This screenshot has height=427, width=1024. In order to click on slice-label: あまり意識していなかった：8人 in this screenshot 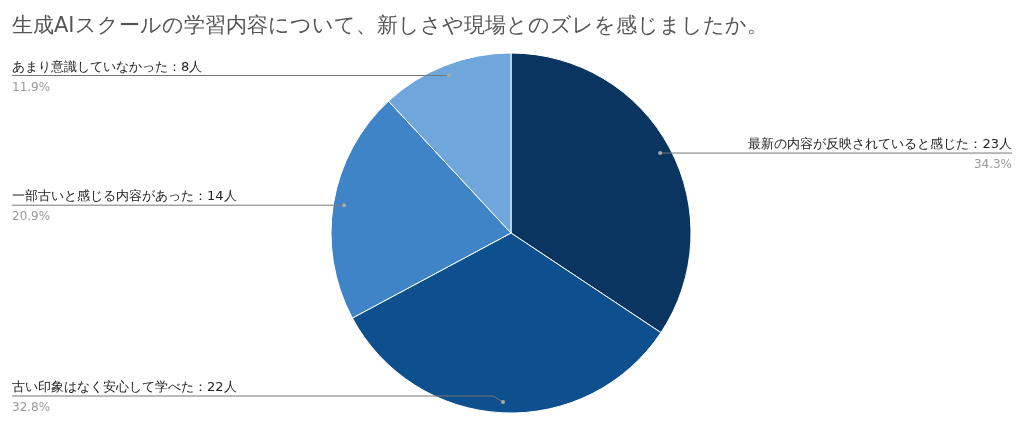, I will do `click(107, 66)`.